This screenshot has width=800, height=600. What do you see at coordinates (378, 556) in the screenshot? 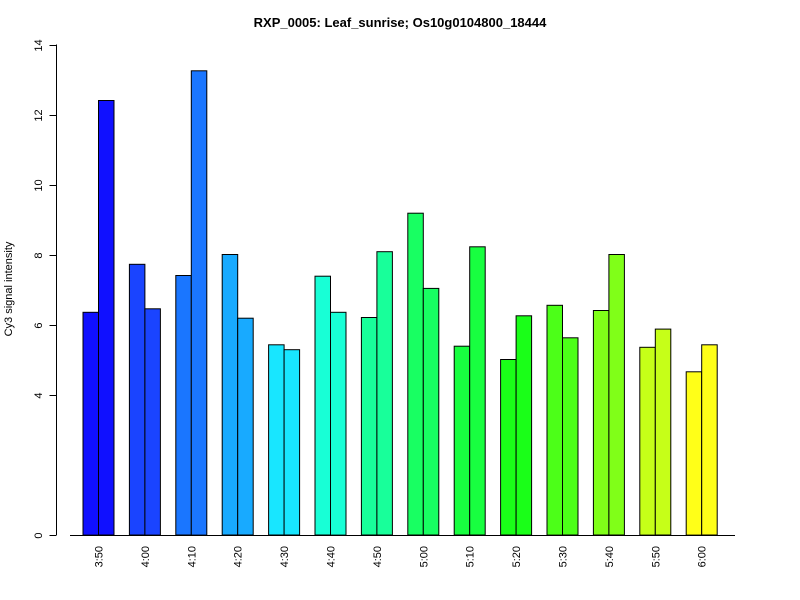
I see `x-tick-label: 4:50` at bounding box center [378, 556].